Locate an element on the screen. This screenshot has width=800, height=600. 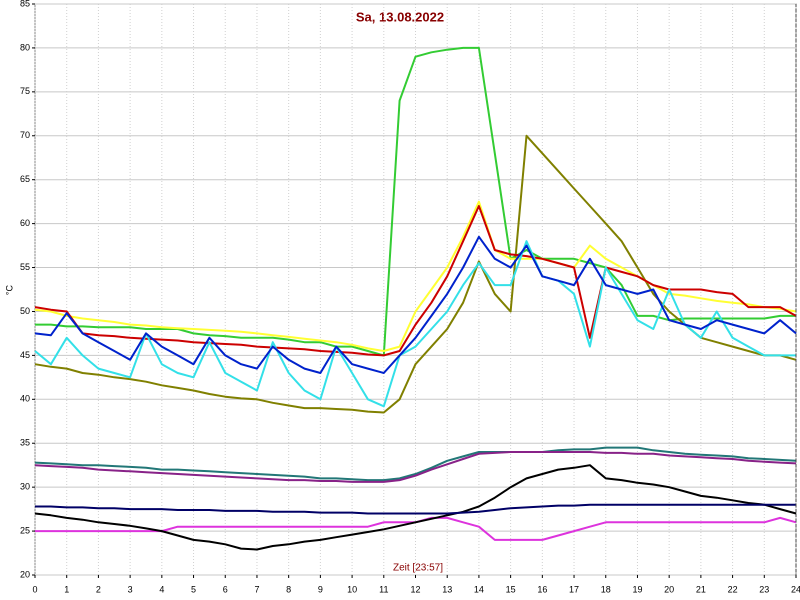
y-tick-label: 75 is located at coordinates (25, 91).